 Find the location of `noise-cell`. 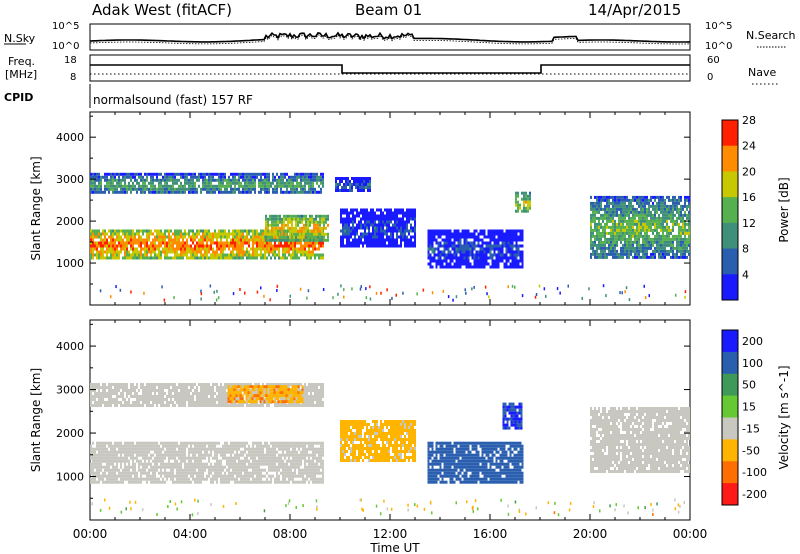

noise-cell is located at coordinates (333, 298).